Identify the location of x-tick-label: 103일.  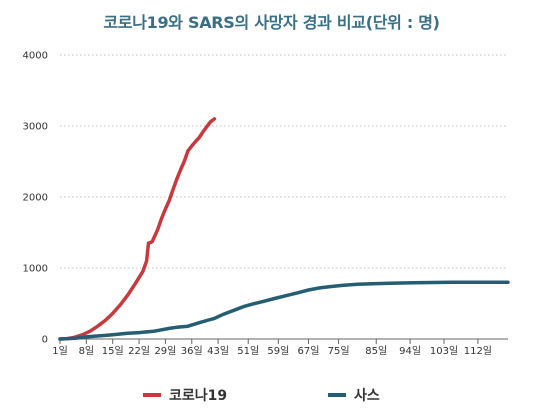
(444, 351).